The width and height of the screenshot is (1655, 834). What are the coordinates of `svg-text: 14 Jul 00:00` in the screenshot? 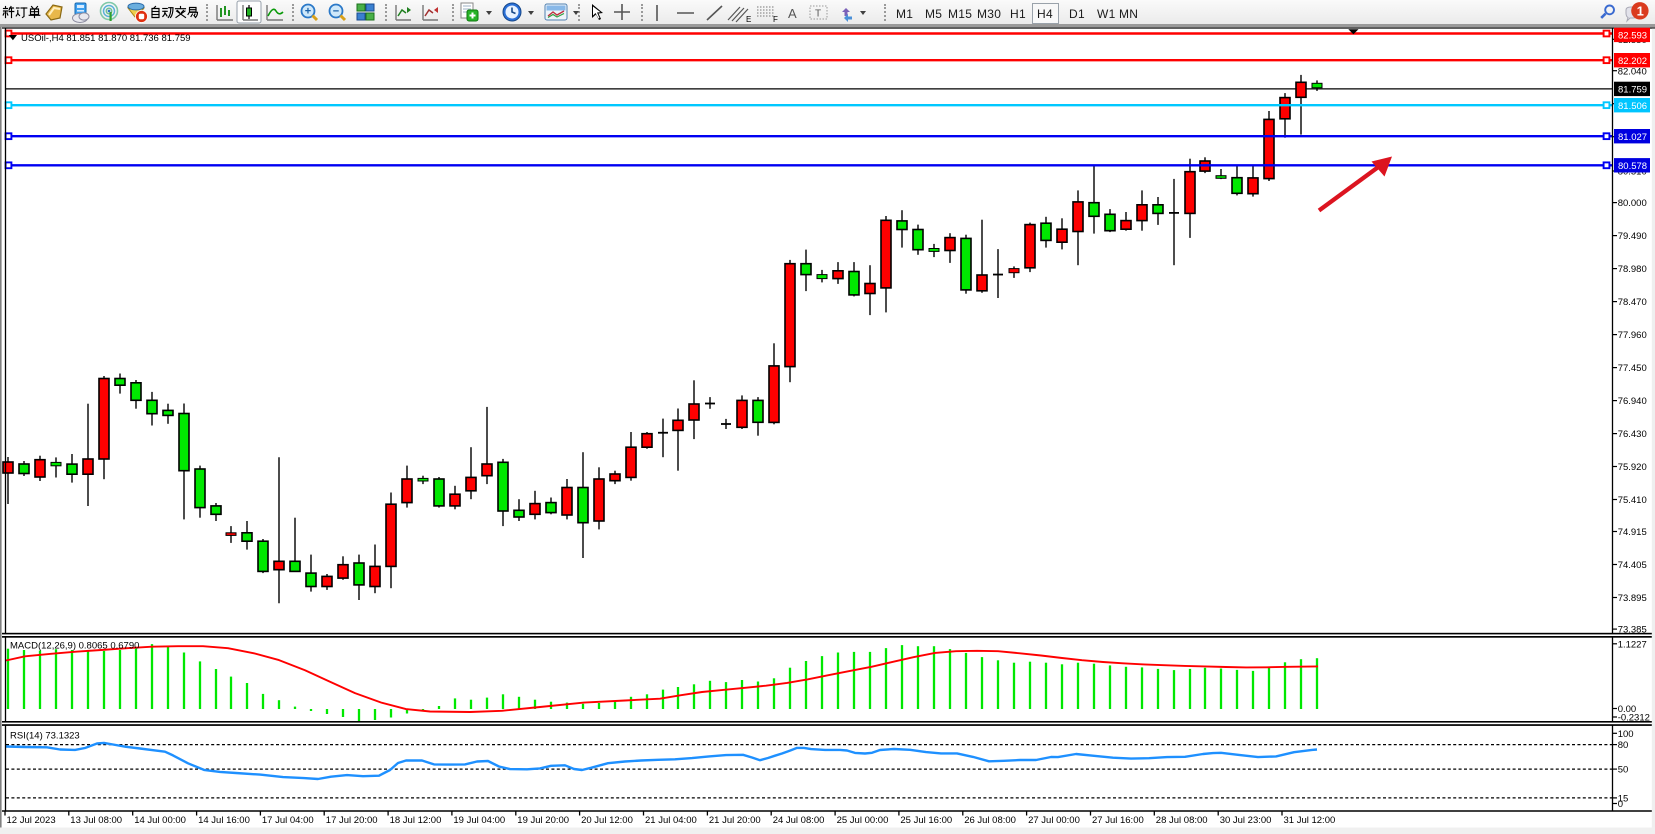 It's located at (160, 820).